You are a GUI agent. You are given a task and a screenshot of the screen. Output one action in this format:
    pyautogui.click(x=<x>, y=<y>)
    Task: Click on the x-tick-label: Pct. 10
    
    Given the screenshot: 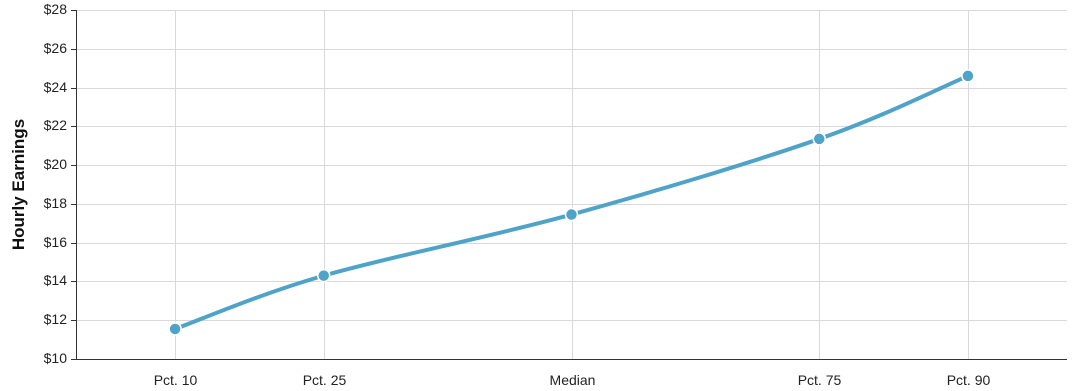 What is the action you would take?
    pyautogui.click(x=176, y=380)
    